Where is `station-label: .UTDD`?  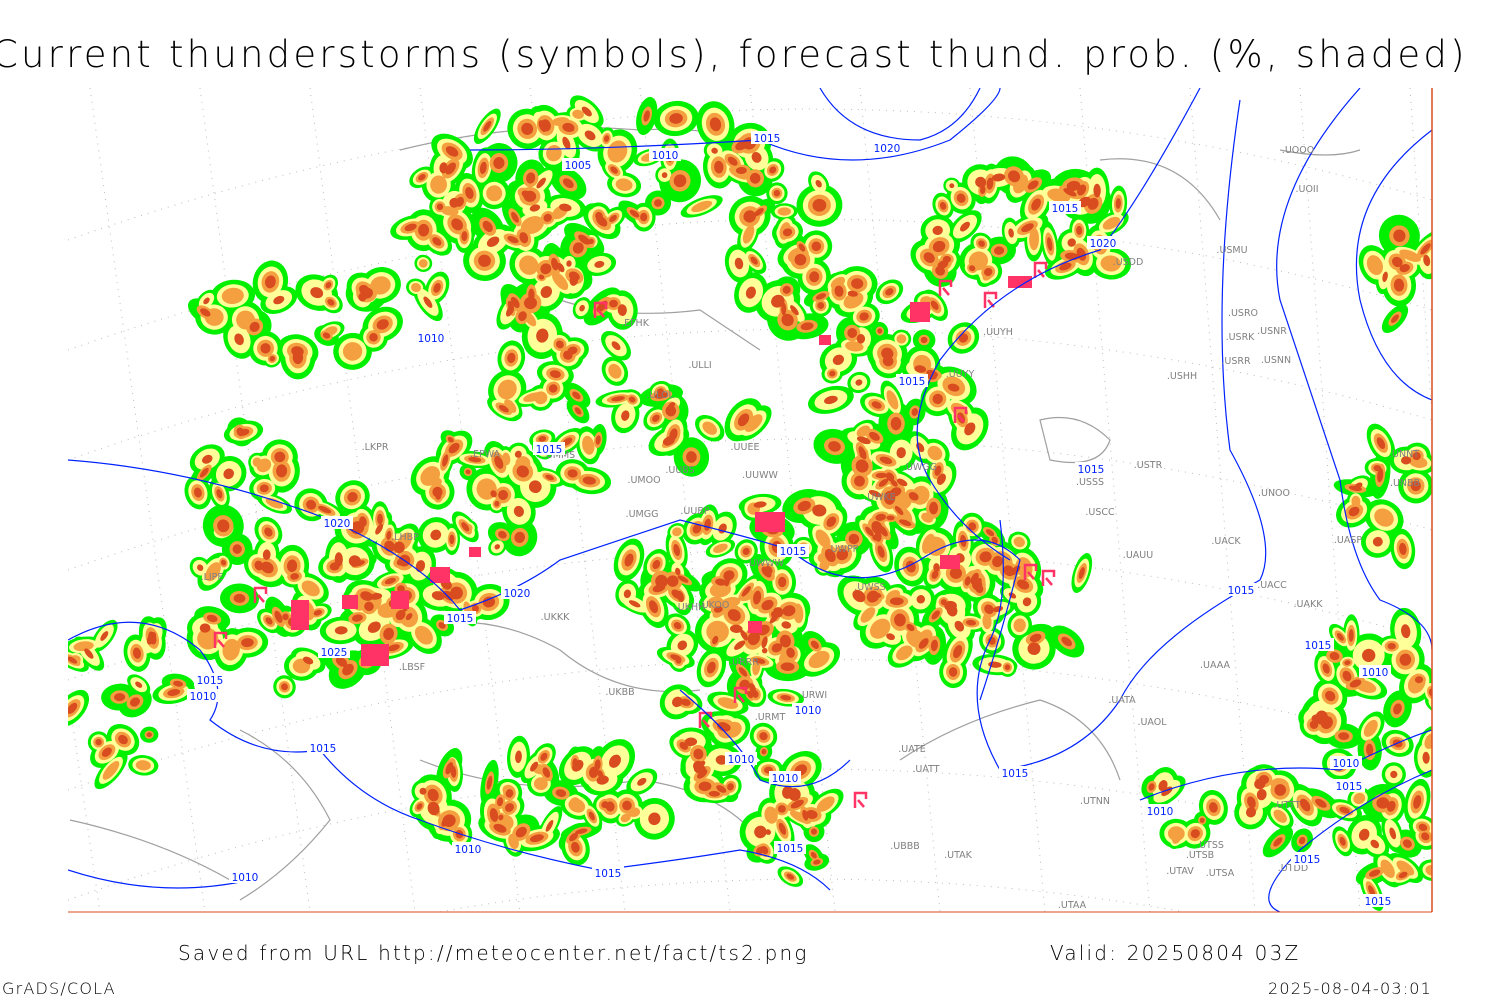
station-label: .UTDD is located at coordinates (1293, 868).